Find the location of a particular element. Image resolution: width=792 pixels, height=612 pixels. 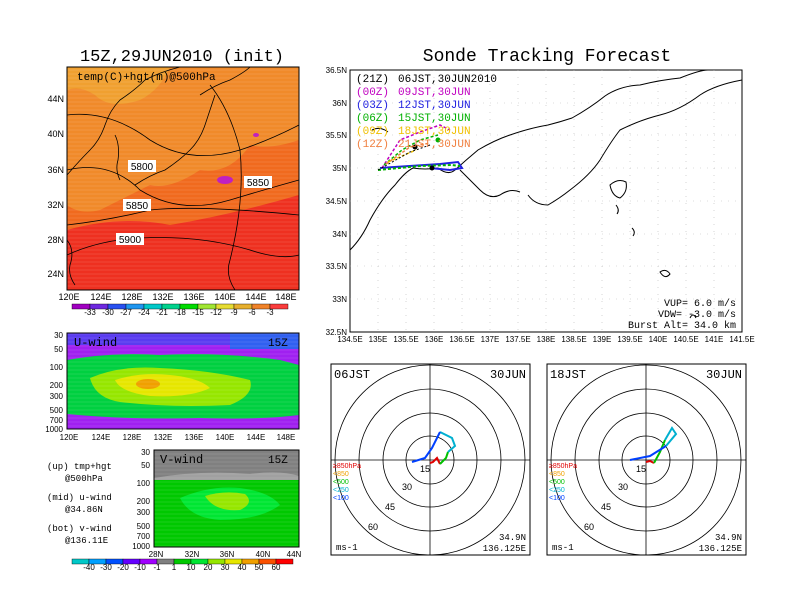

level-label: <850 is located at coordinates (341, 474).